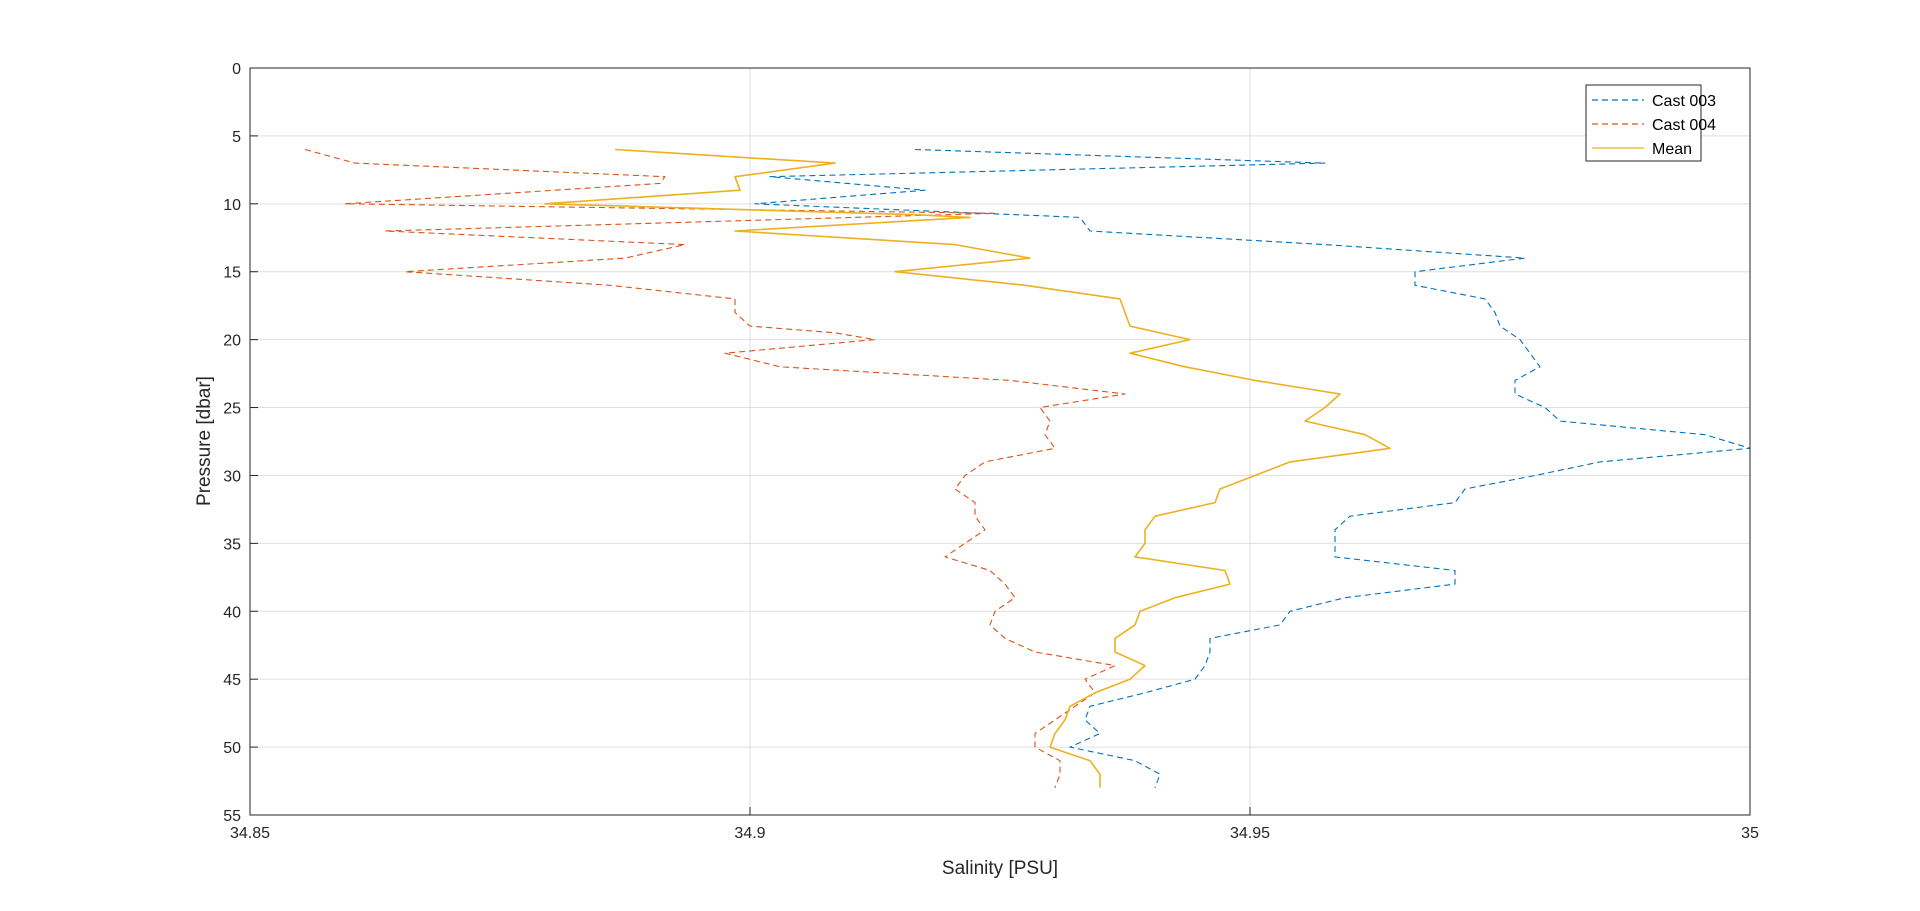  I want to click on y-tick-label: 25, so click(232, 409).